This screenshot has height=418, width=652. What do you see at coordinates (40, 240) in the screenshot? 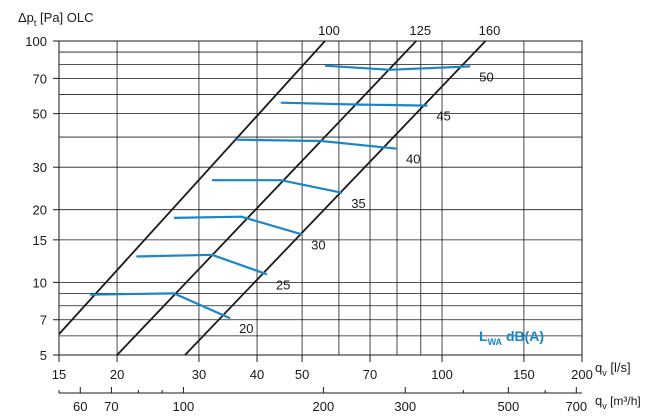
I see `y-tick-label: 15` at bounding box center [40, 240].